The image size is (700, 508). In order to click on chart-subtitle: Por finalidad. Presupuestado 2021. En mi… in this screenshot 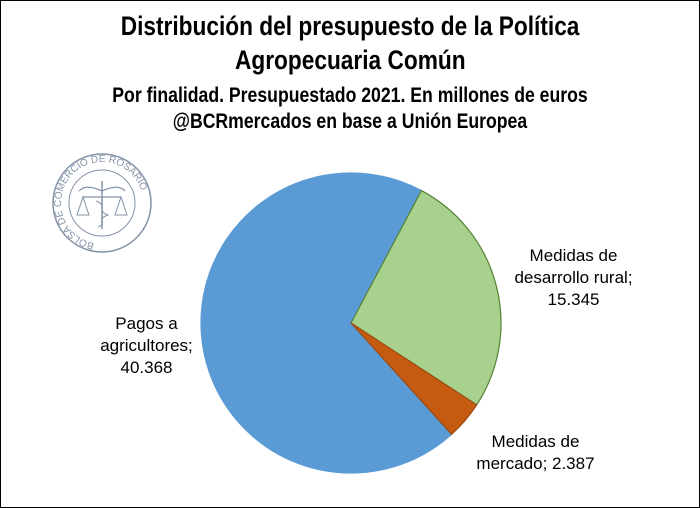, I will do `click(350, 95)`.